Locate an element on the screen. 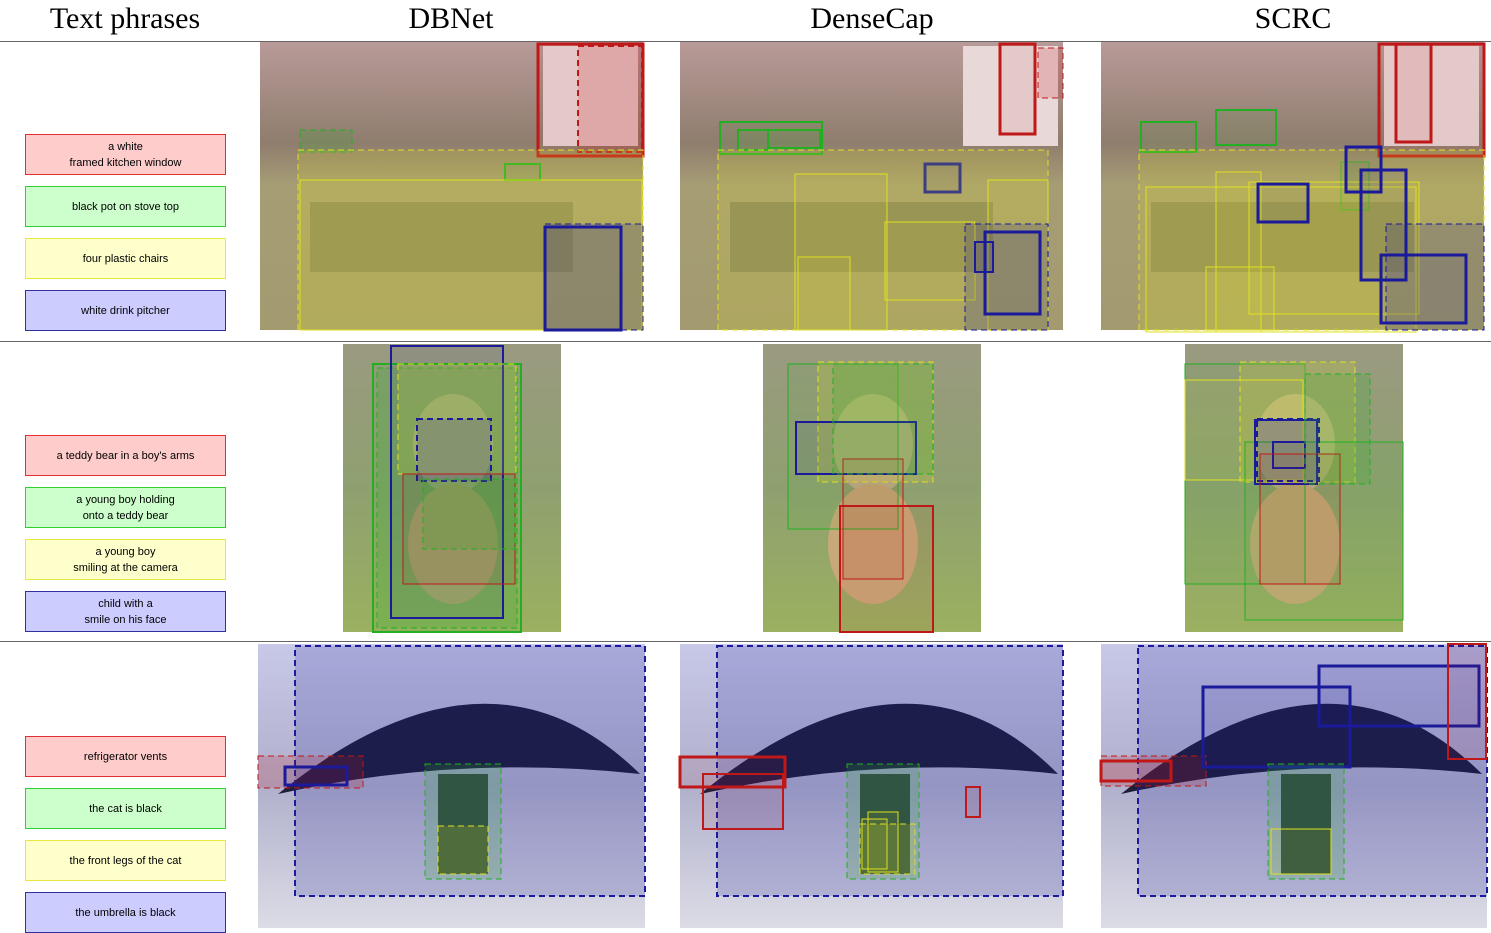 This screenshot has height=933, width=1491. column-header: Text phrases is located at coordinates (125, 18).